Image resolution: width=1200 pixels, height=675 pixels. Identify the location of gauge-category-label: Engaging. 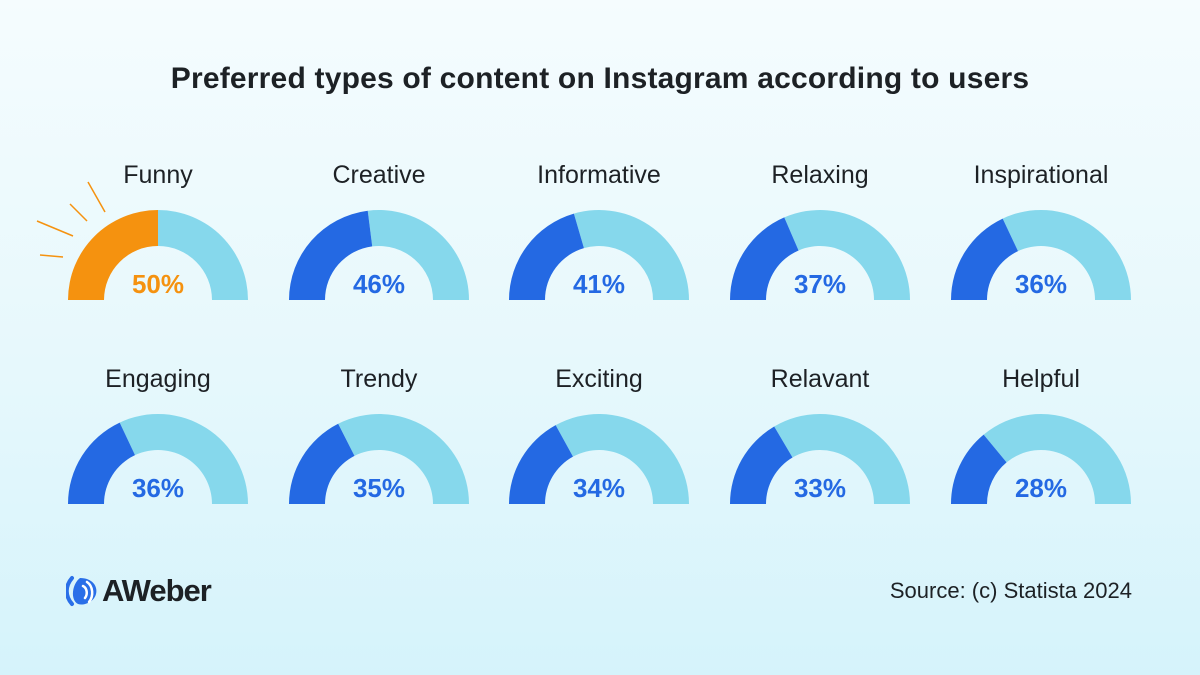
(158, 379).